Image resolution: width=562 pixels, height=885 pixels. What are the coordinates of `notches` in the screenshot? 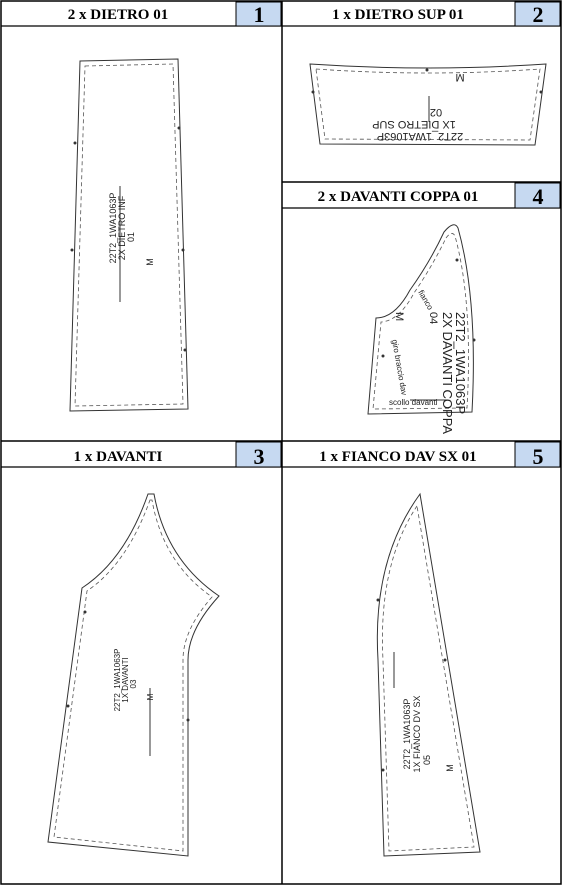 It's located at (128, 239).